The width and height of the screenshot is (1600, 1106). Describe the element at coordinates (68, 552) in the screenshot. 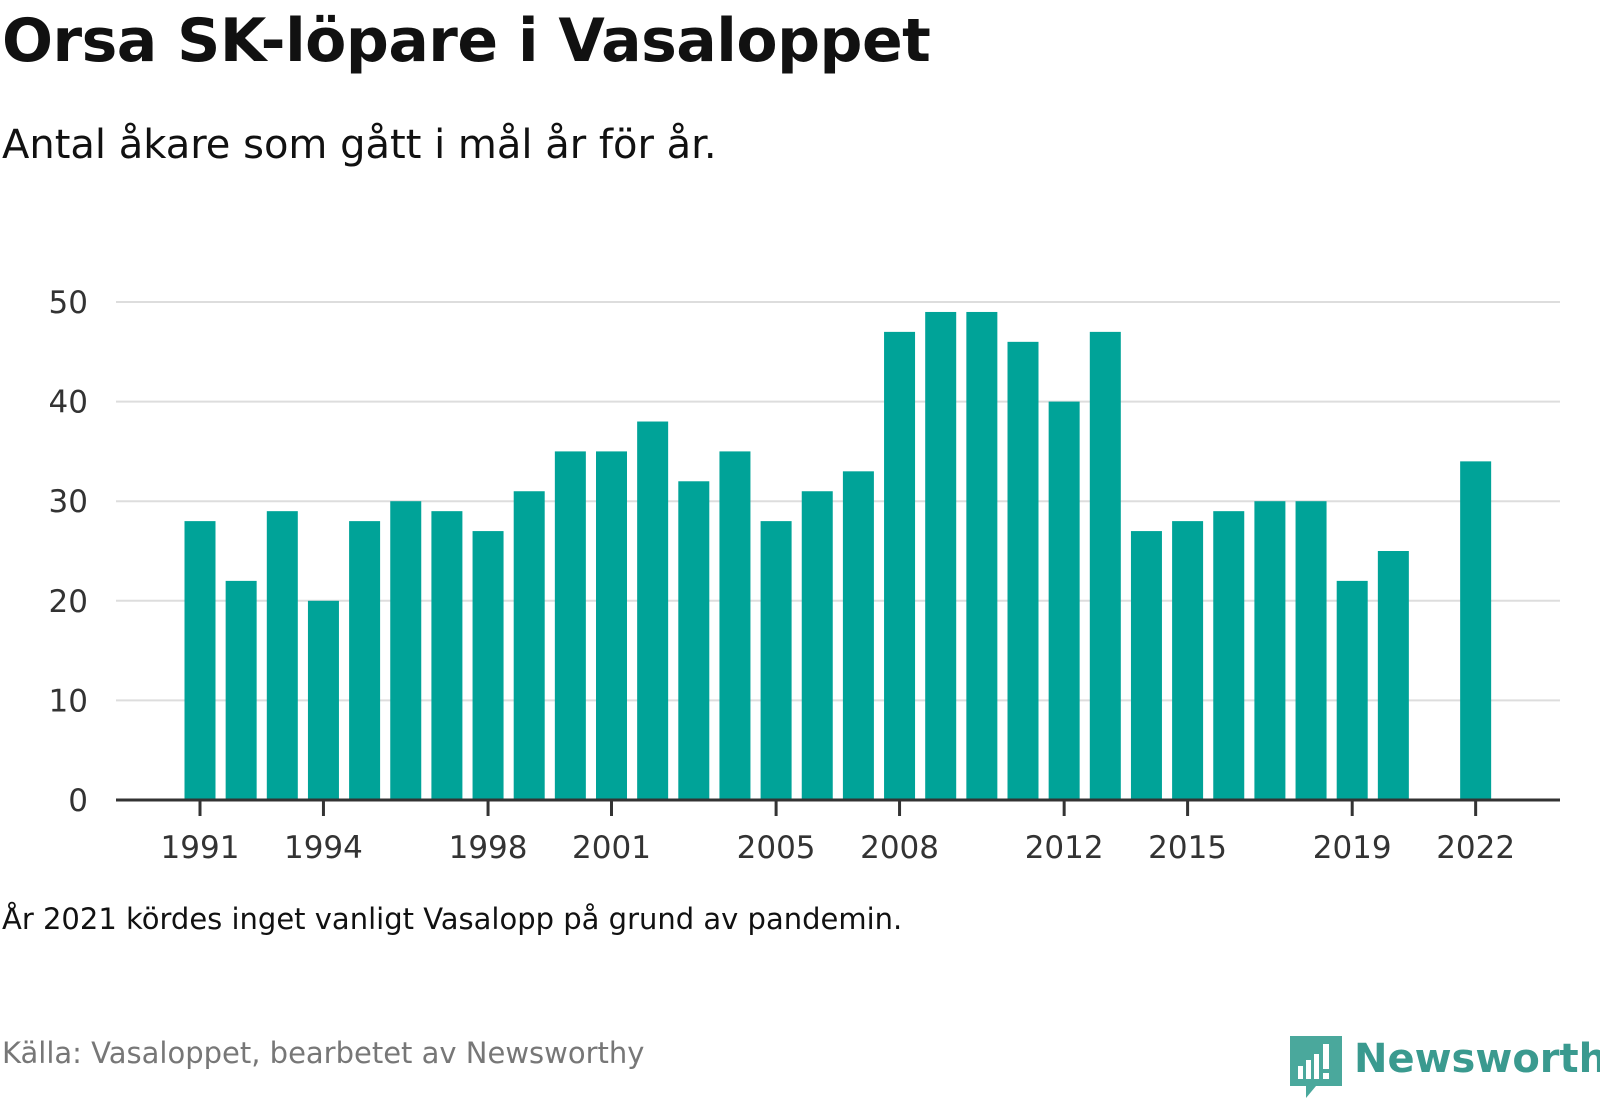

I see `y-axis-ticks: 0 10 20 30 40 50` at that location.